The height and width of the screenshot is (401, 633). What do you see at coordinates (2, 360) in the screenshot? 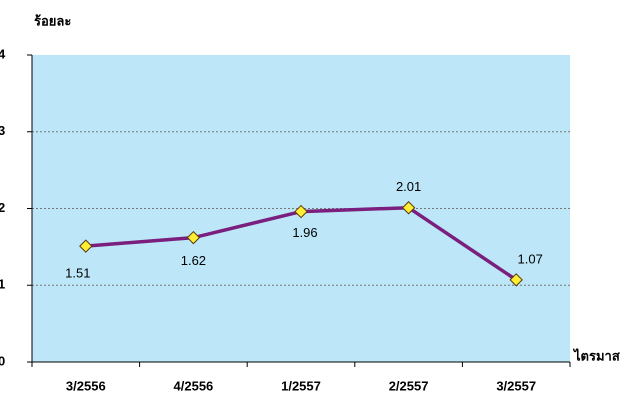
I see `y-tick-label: 0` at bounding box center [2, 360].